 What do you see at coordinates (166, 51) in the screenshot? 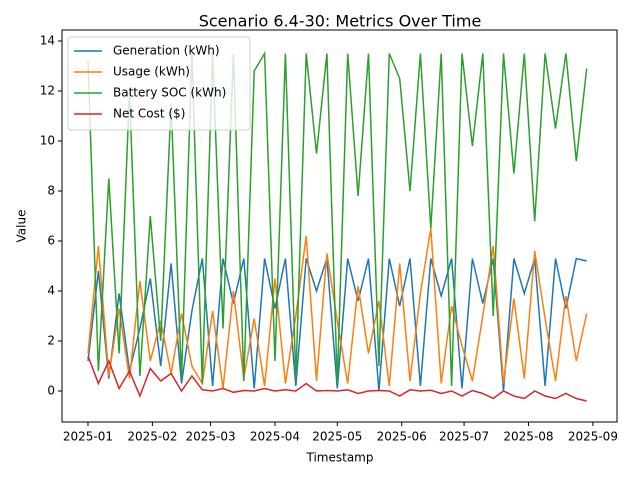
I see `legend-label: Generation (kWh)` at bounding box center [166, 51].